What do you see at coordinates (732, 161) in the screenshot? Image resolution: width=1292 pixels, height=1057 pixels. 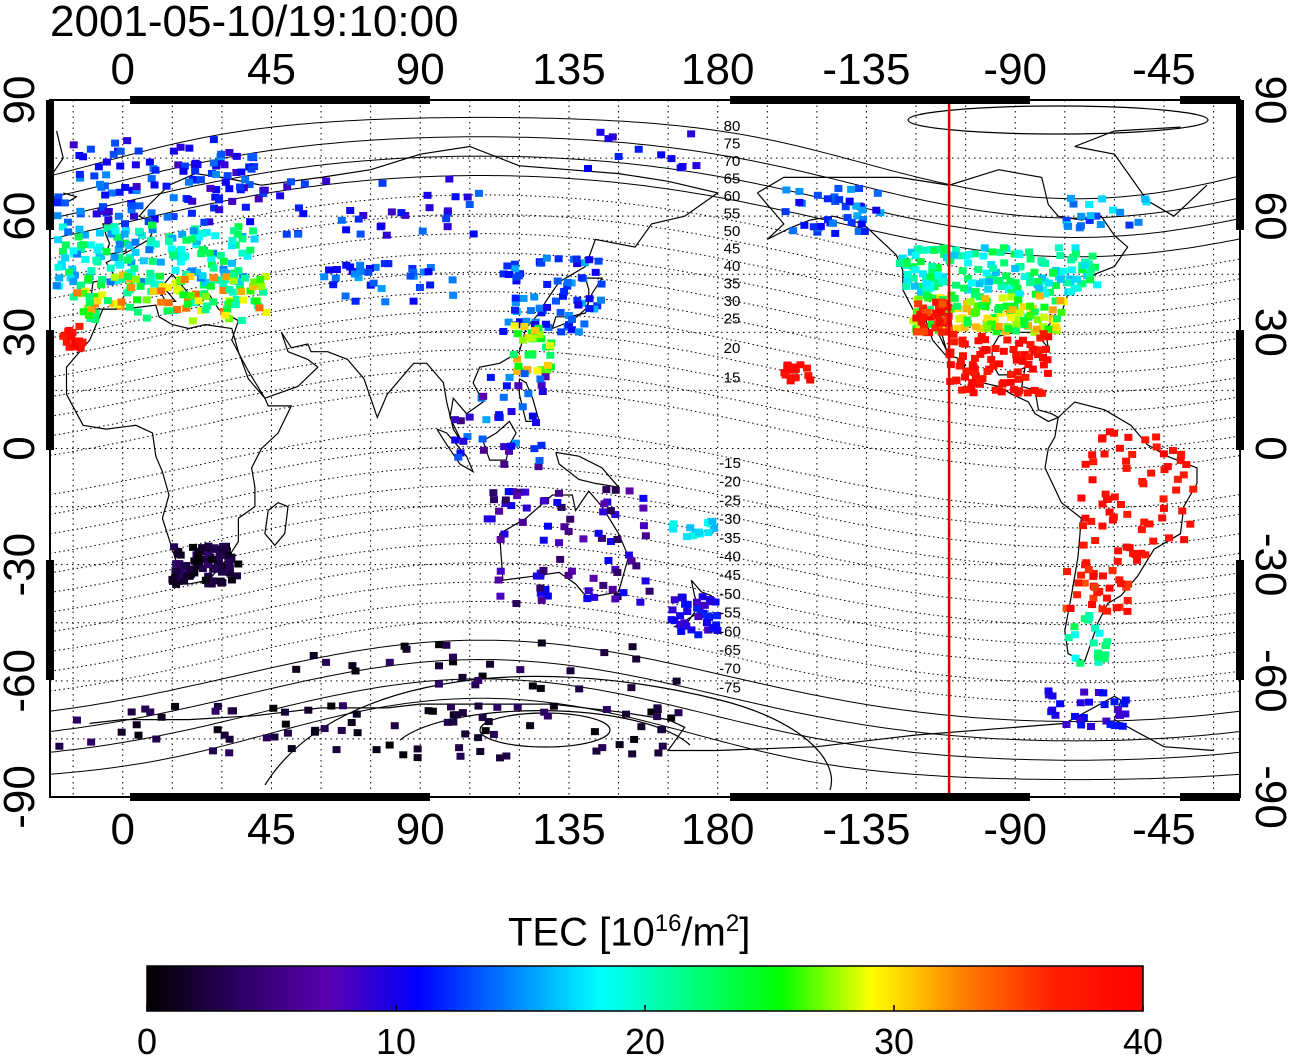 I see `mlat-label-north: 70` at bounding box center [732, 161].